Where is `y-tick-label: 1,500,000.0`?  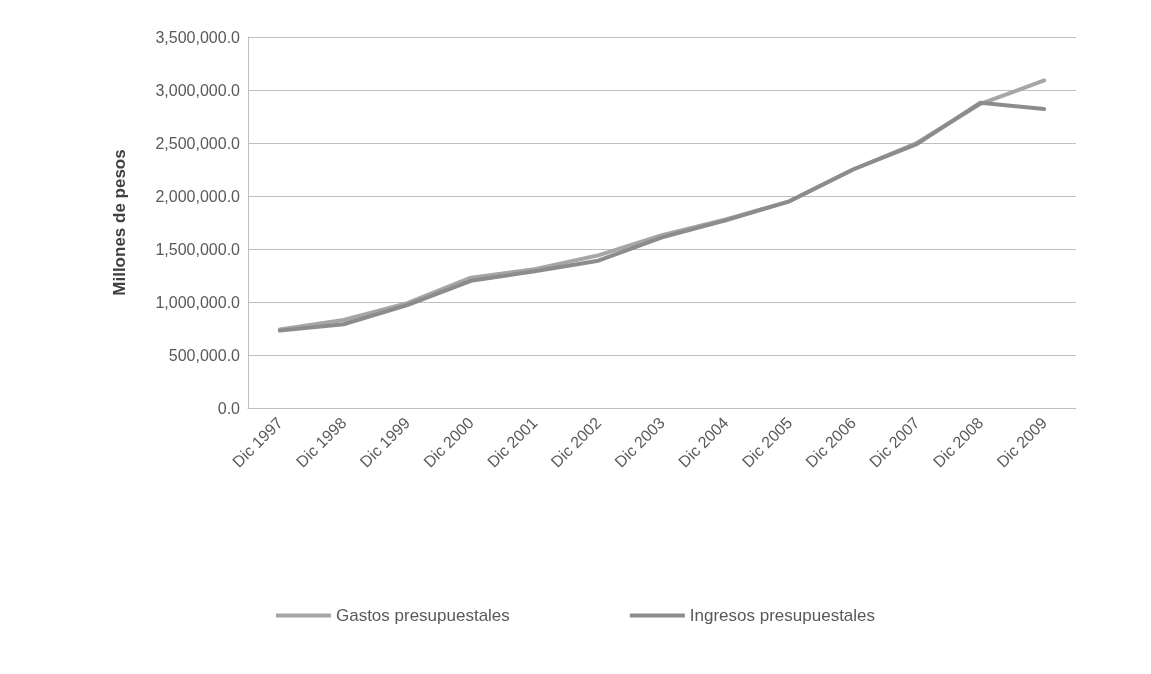 y-tick-label: 1,500,000.0 is located at coordinates (198, 249).